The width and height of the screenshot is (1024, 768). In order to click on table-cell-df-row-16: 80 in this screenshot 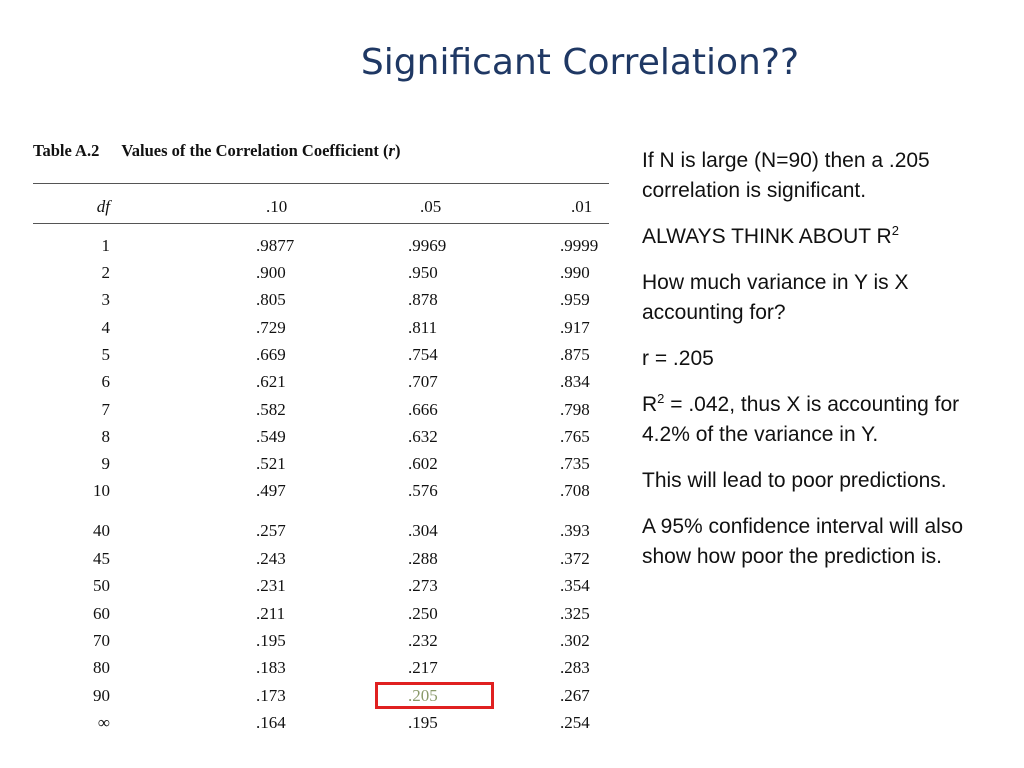, I will do `click(101, 667)`.